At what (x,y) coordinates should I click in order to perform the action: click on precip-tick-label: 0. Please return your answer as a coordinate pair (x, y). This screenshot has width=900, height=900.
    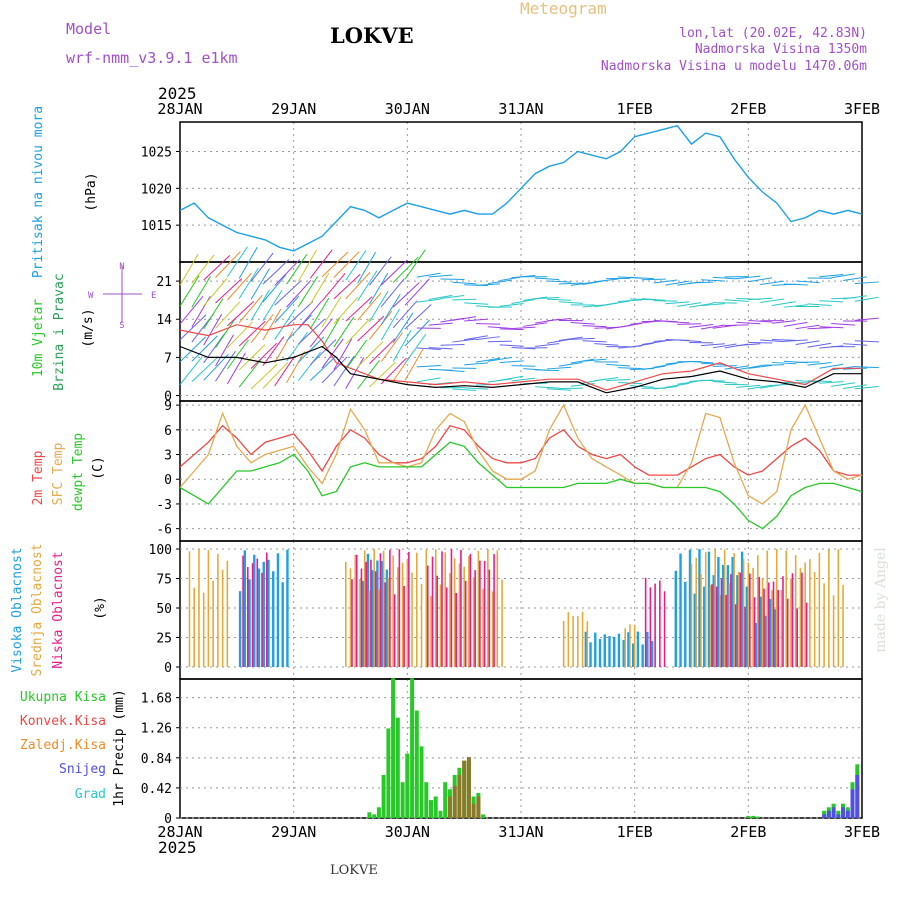
    Looking at the image, I should click on (168, 819).